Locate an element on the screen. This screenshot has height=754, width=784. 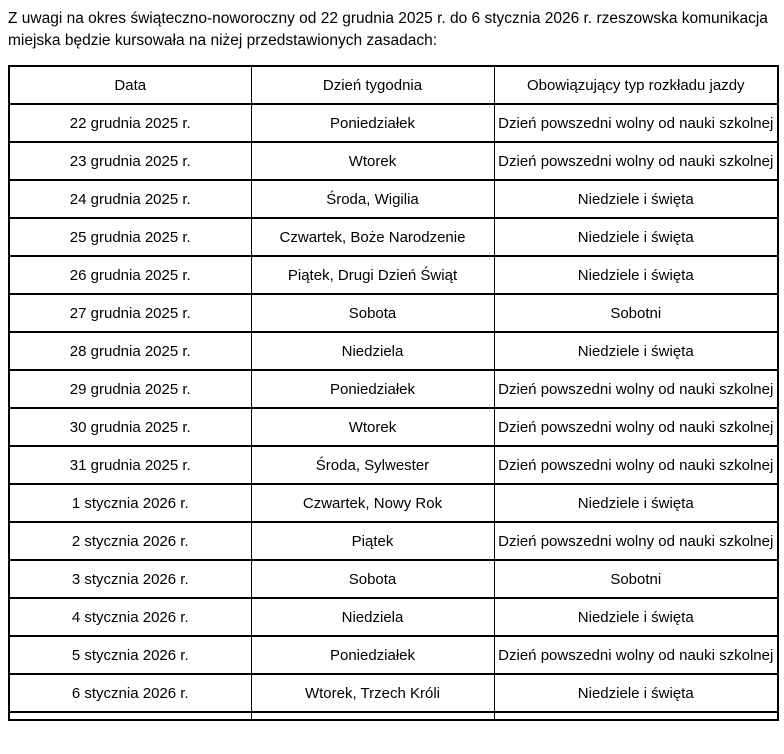
table-row: 27 grudnia 2025 r. Sobota Sobotni is located at coordinates (393, 313).